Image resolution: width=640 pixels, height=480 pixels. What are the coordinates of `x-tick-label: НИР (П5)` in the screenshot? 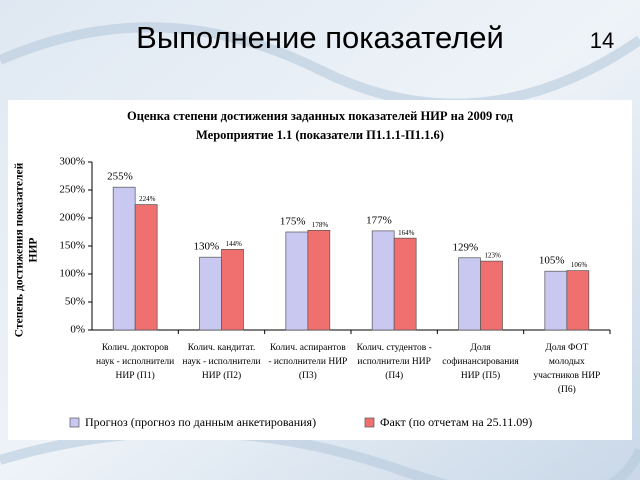 It's located at (480, 375).